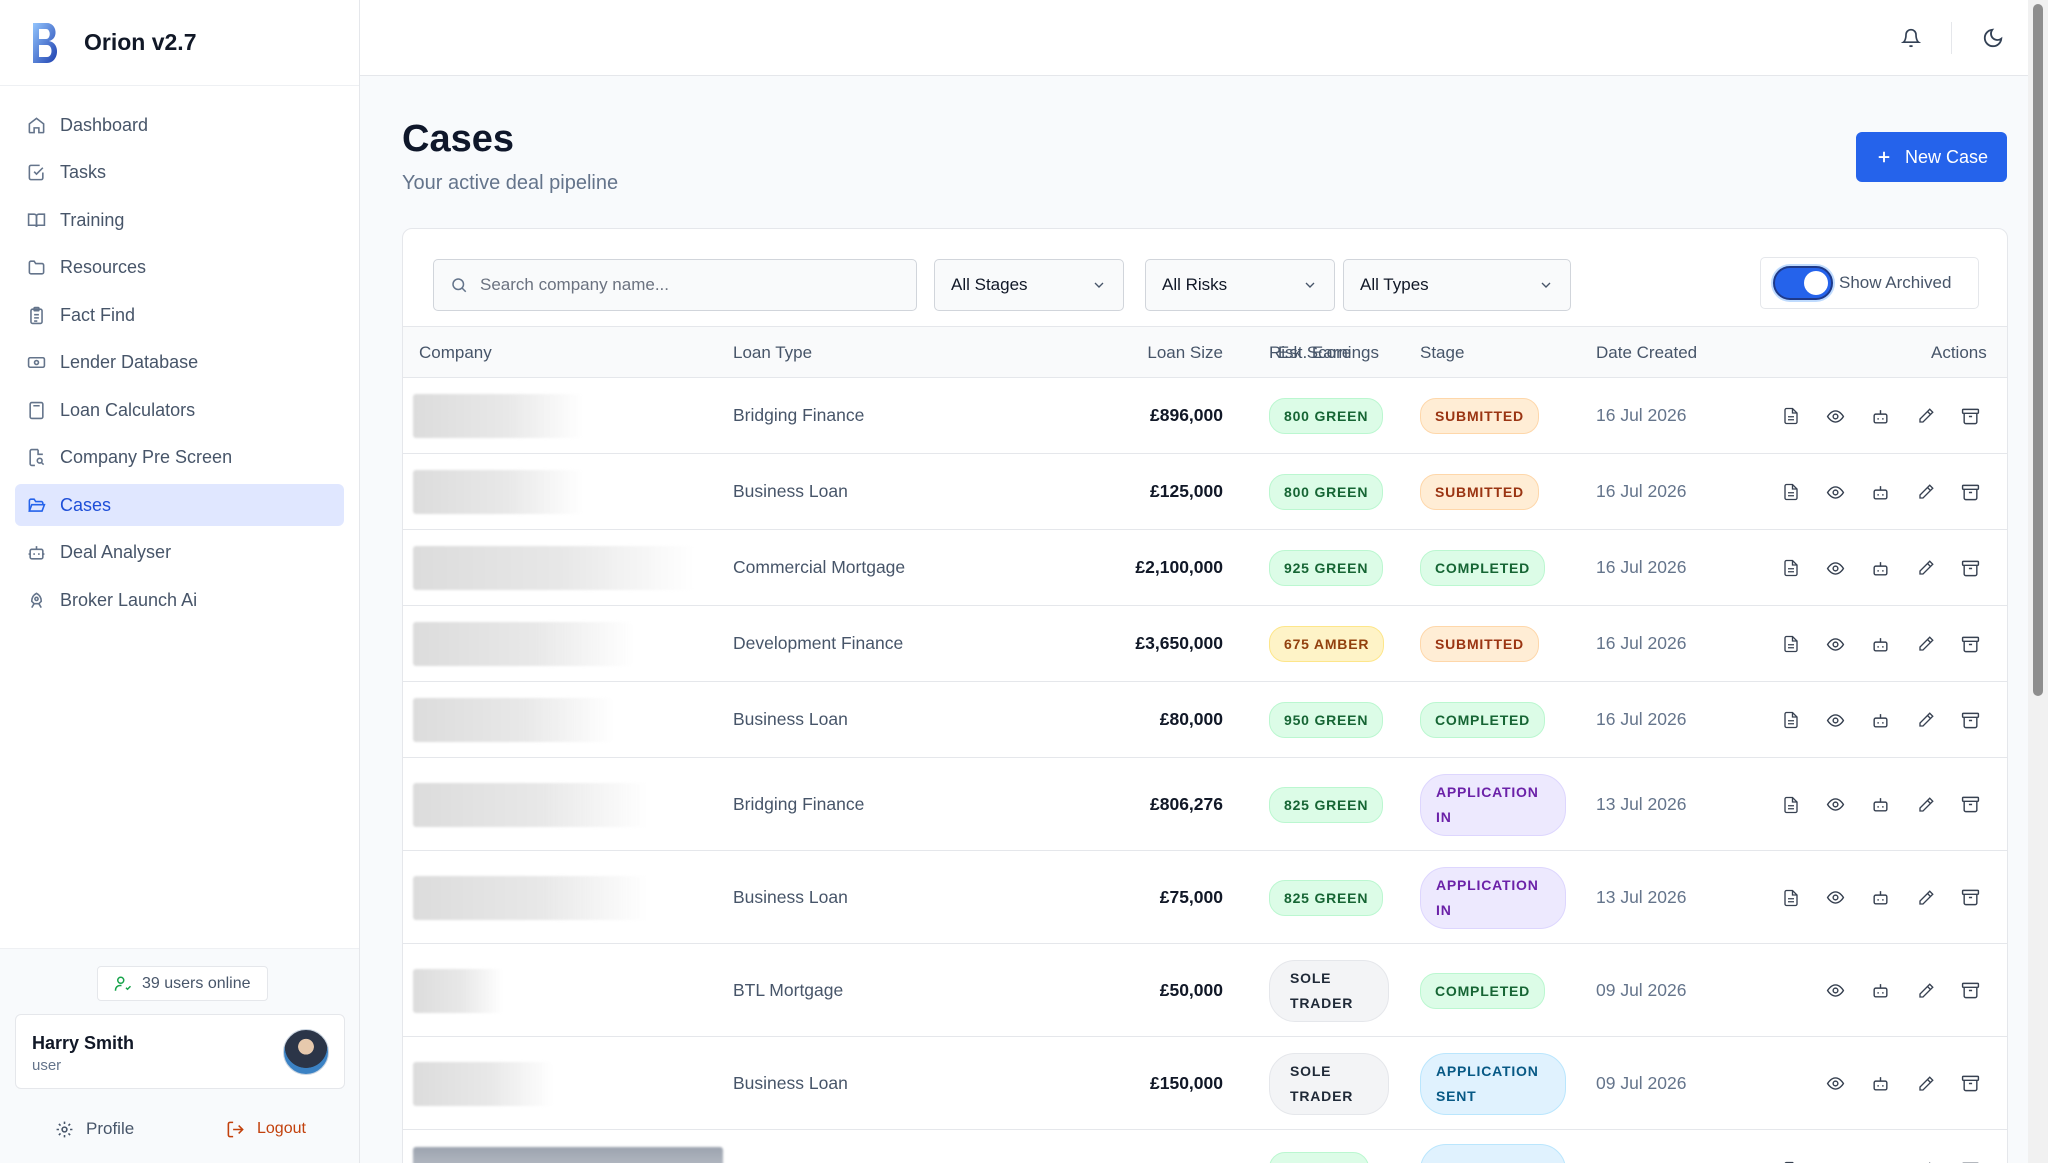  I want to click on profile-button: Profile, so click(94, 1129).